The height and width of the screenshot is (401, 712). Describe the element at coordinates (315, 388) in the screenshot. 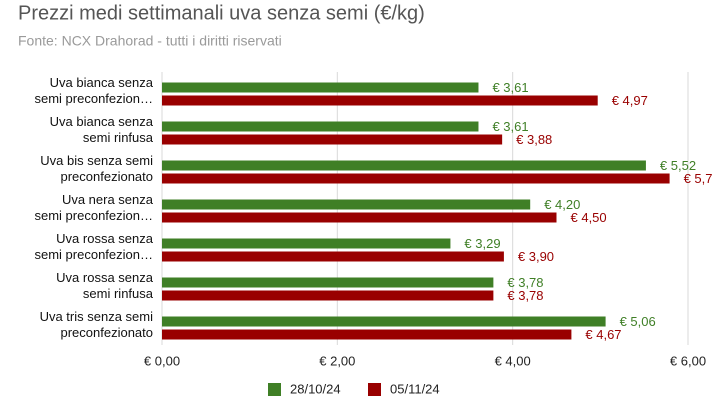

I see `legend-label: 28/10/24` at that location.